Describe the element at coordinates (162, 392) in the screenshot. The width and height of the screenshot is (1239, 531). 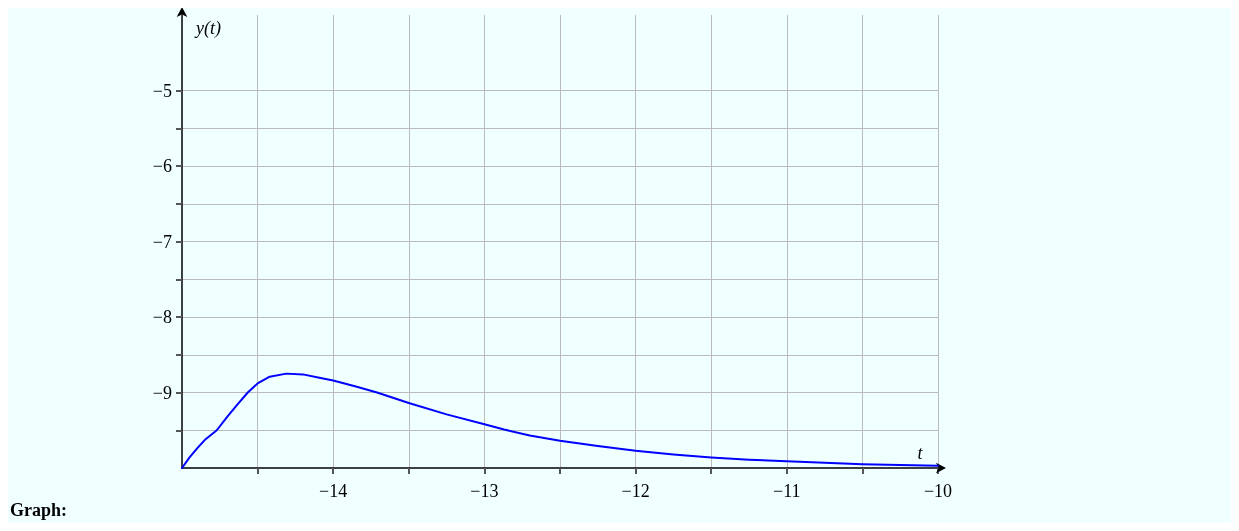
I see `y-tick-label: −9` at that location.